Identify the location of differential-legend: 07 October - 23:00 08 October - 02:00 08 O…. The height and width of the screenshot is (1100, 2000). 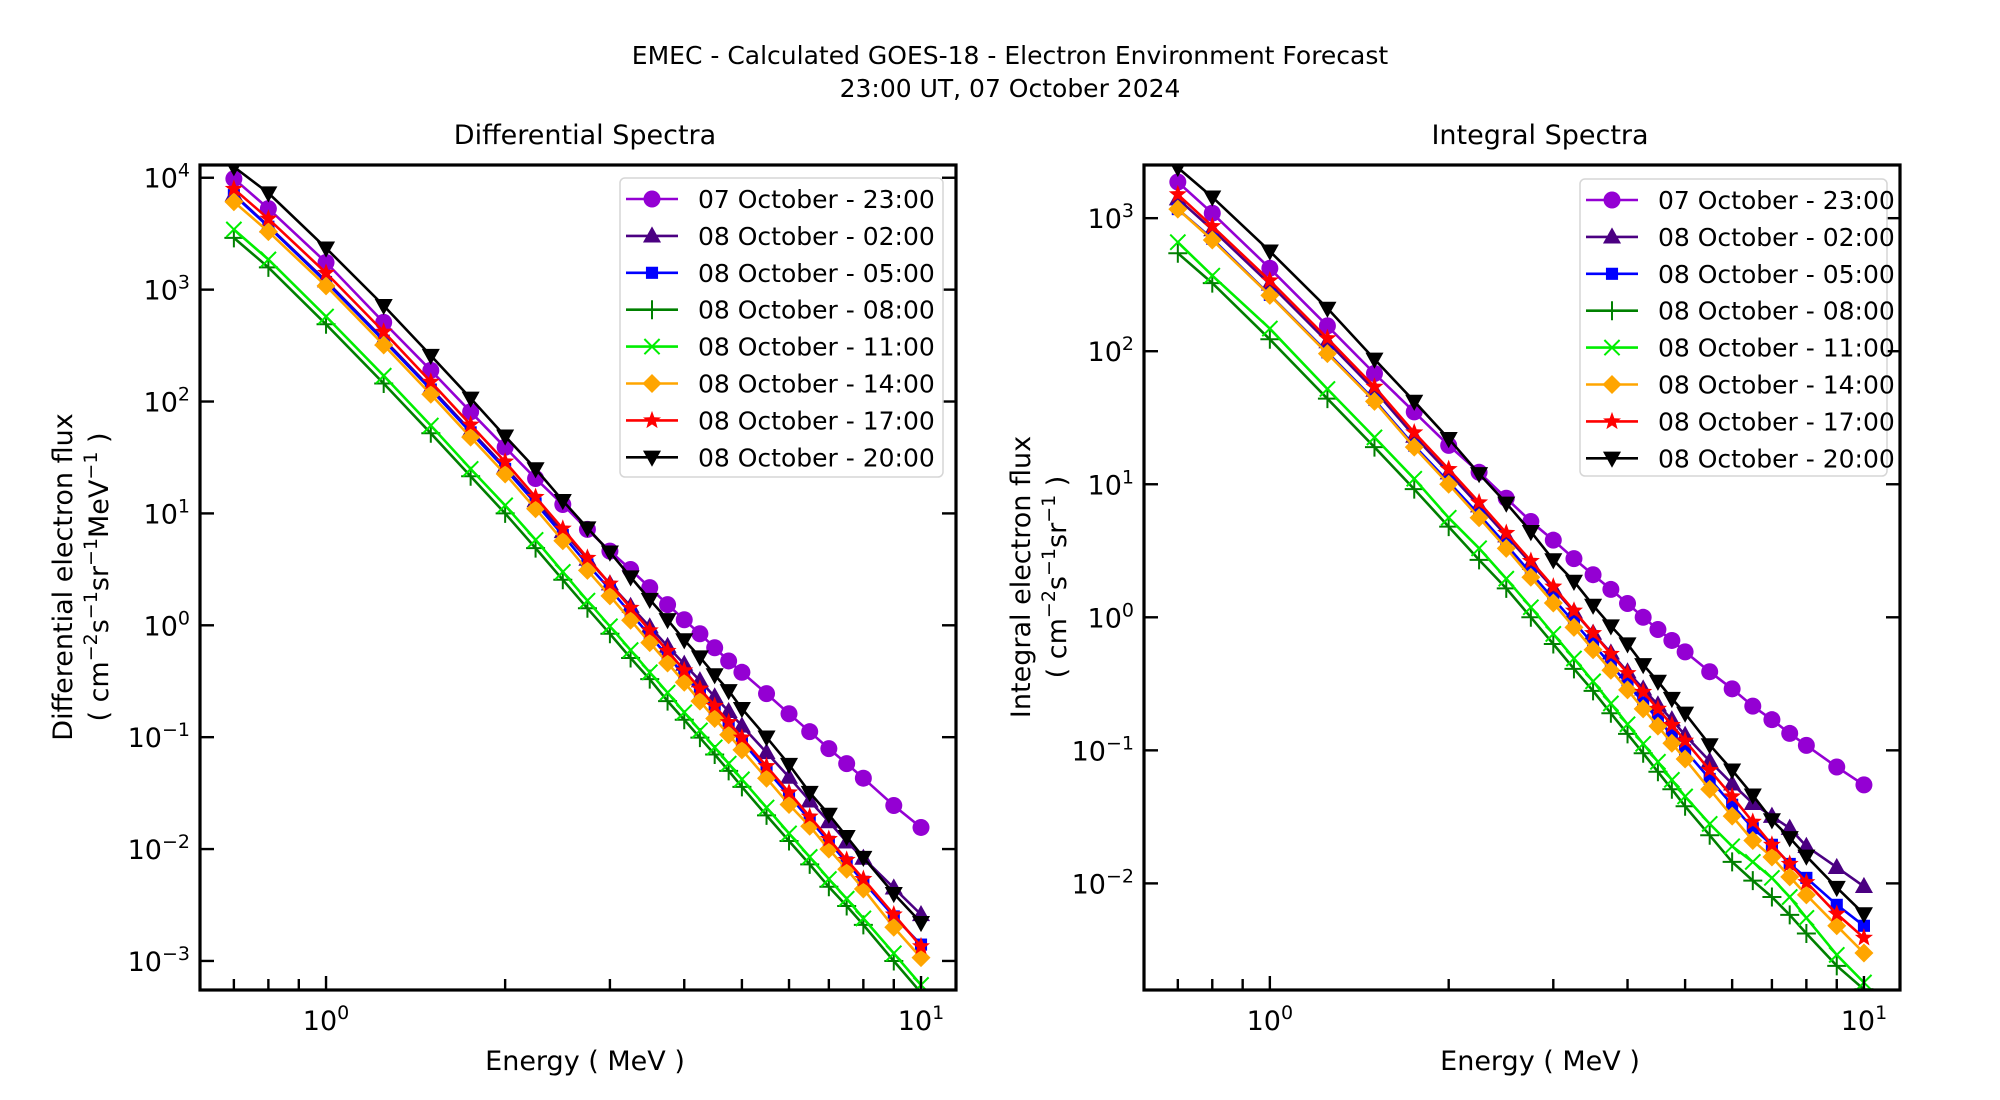
(781, 327).